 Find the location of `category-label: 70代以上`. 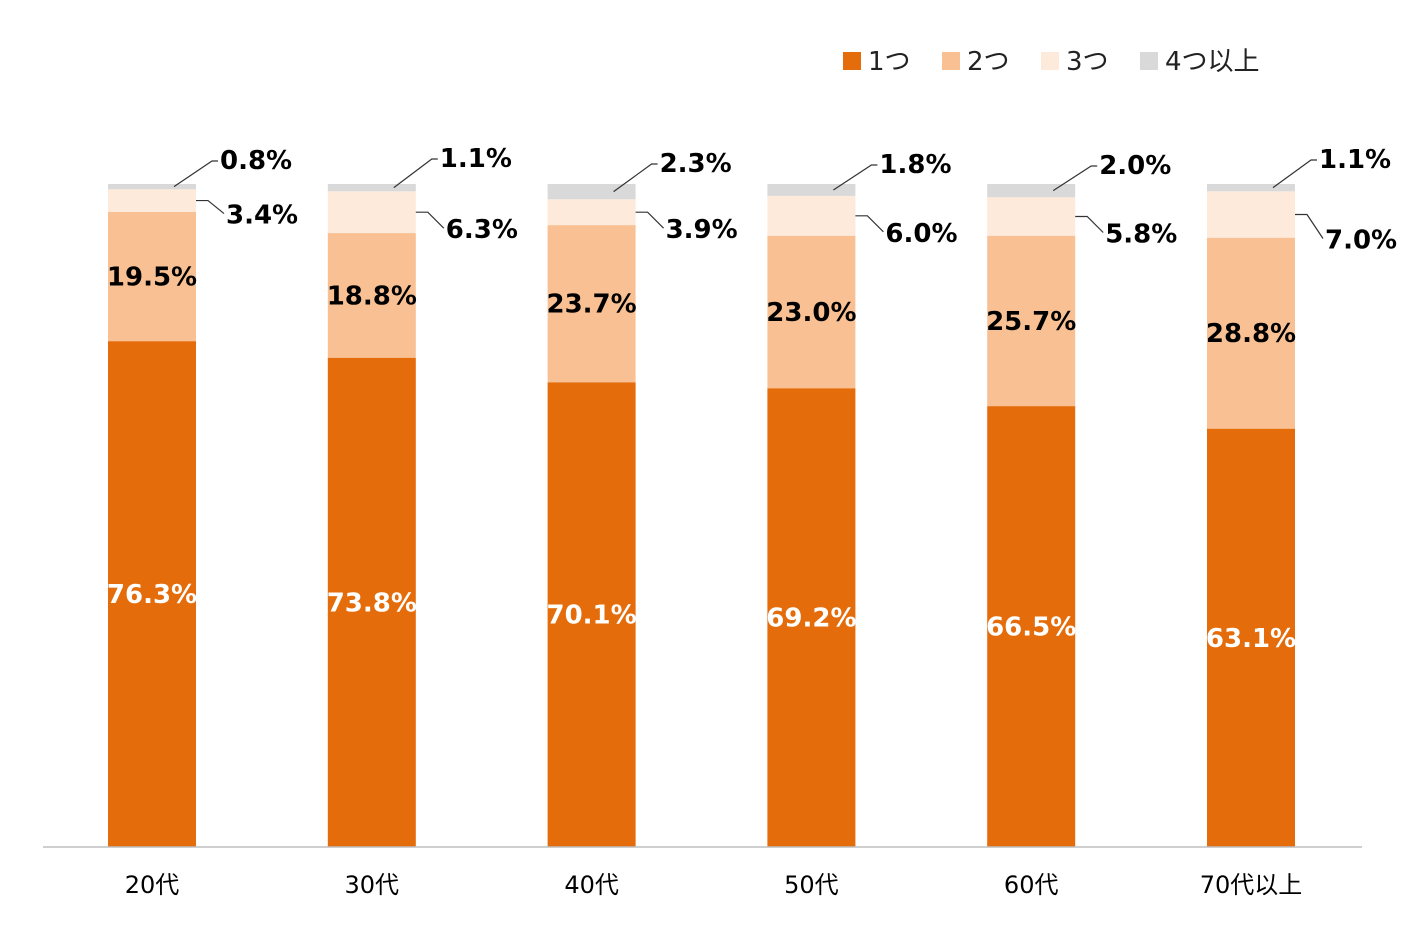

category-label: 70代以上 is located at coordinates (1251, 885).